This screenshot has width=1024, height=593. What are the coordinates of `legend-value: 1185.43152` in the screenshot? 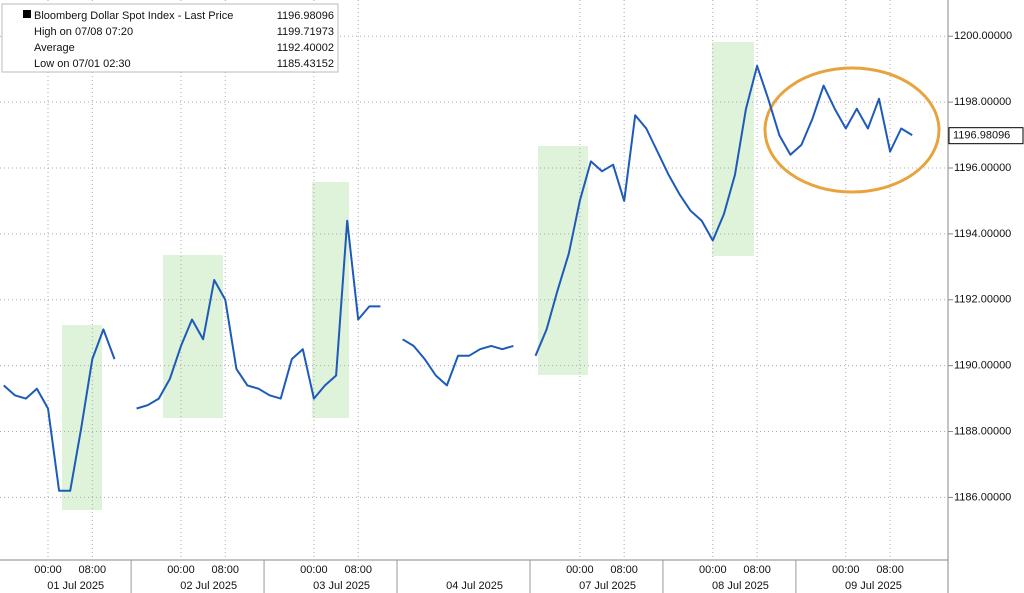 It's located at (305, 64).